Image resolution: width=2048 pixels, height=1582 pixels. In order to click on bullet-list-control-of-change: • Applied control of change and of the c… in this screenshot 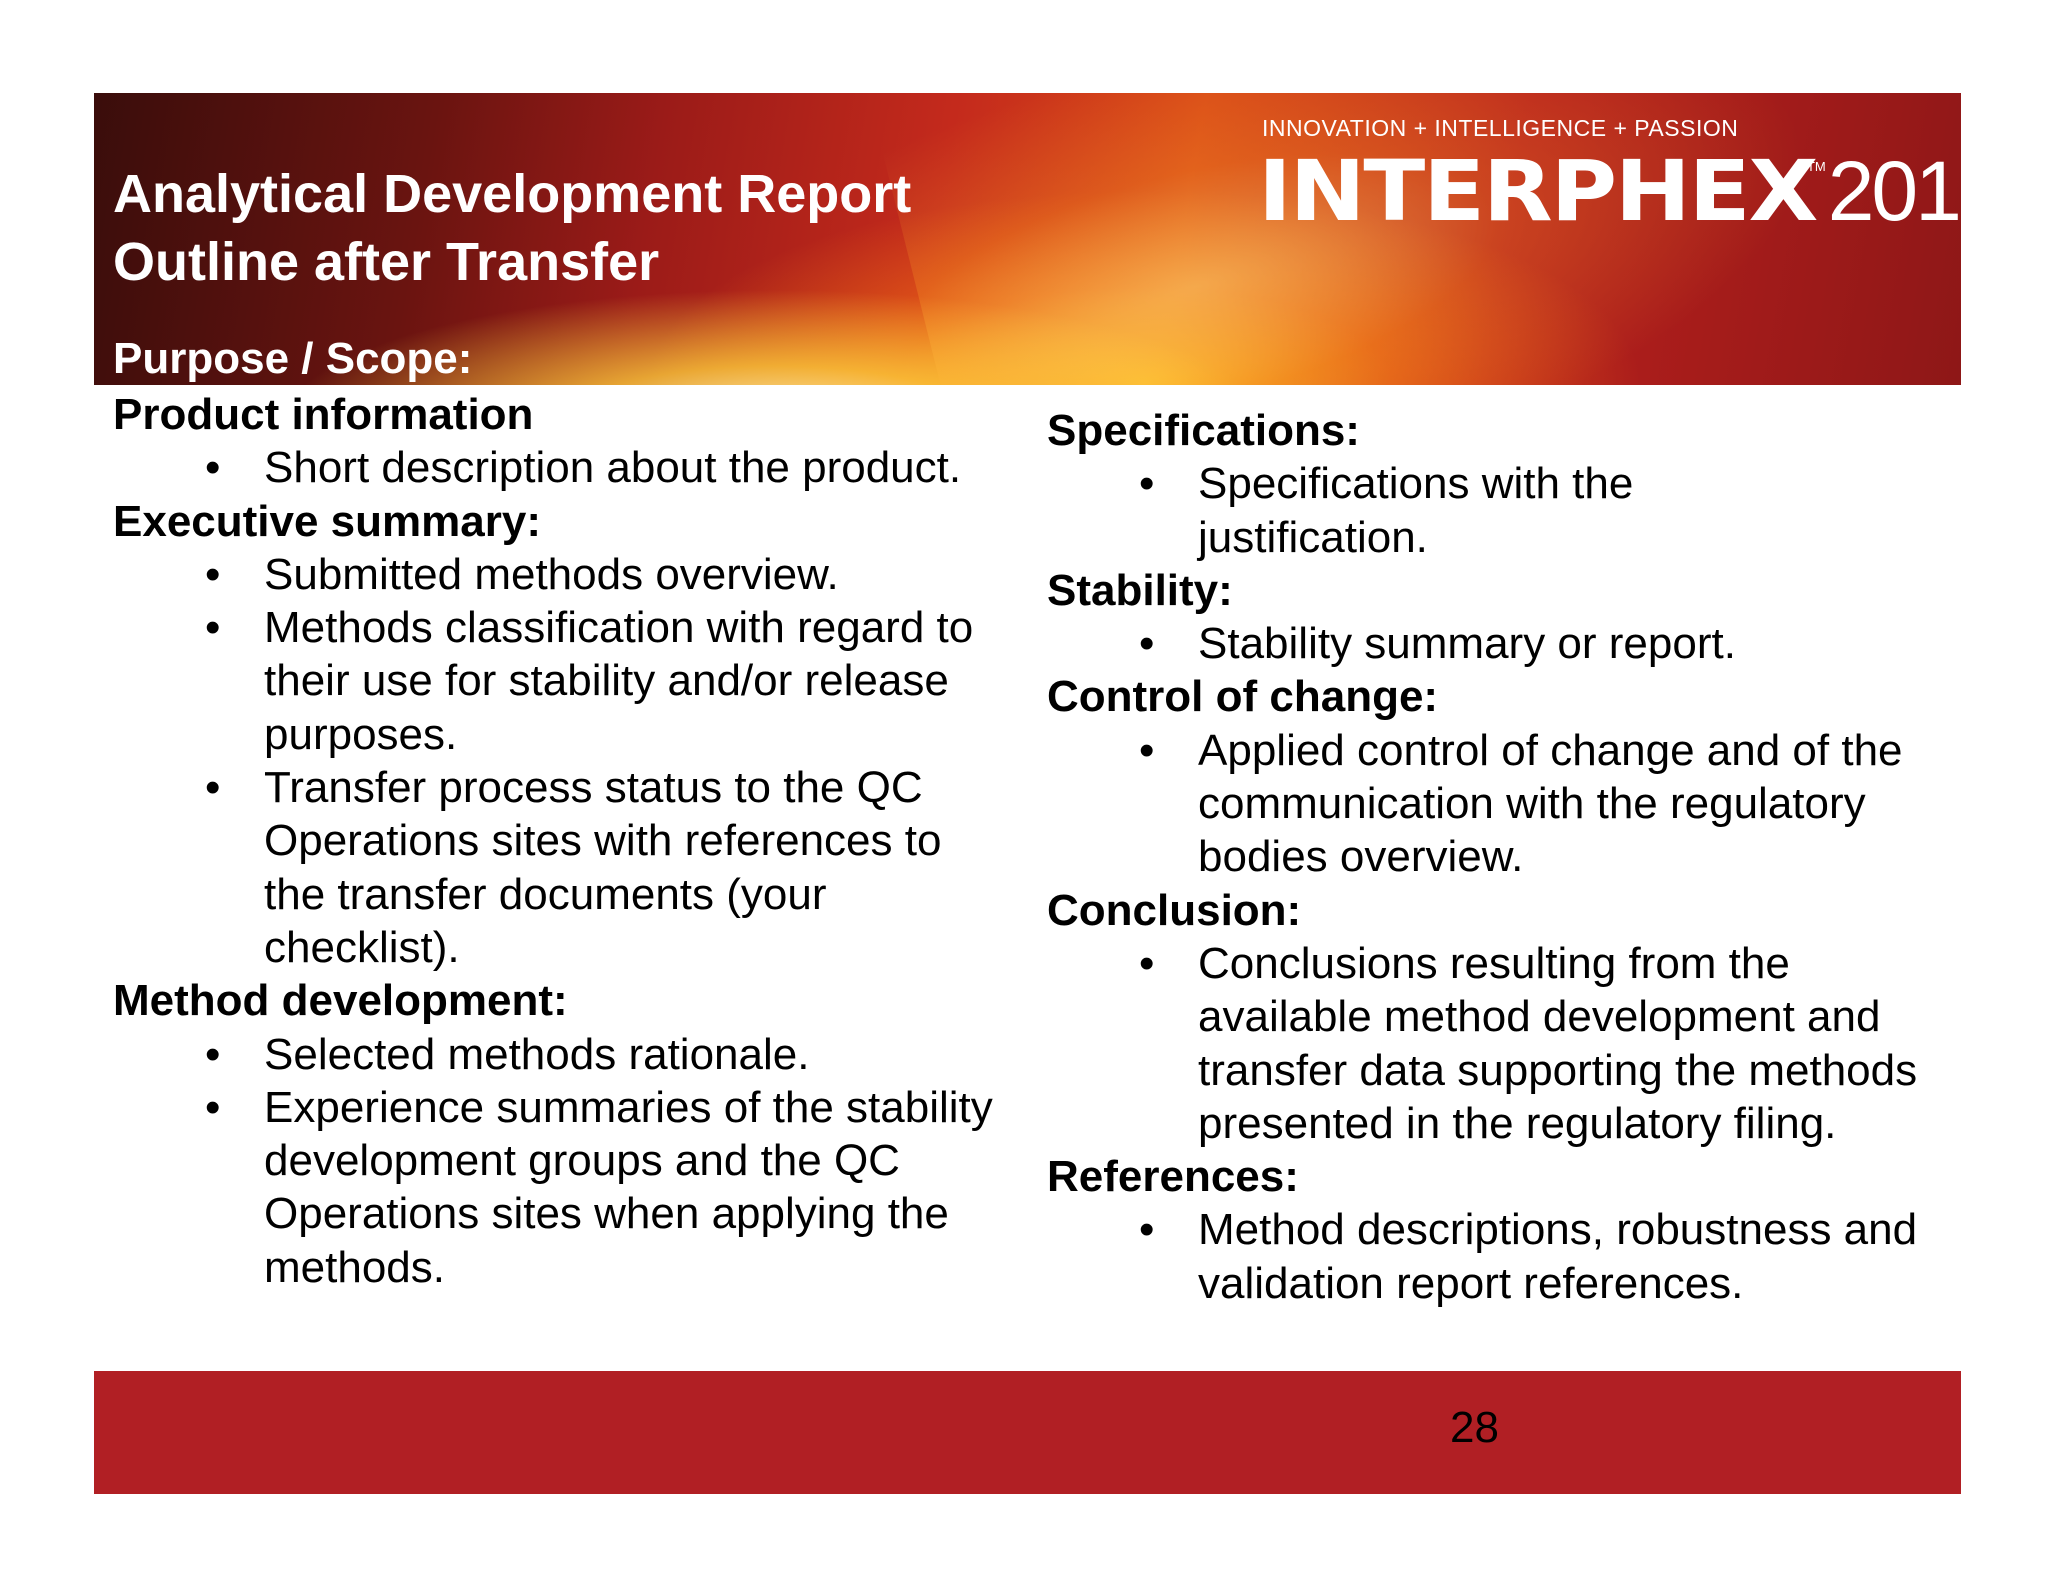, I will do `click(1497, 804)`.